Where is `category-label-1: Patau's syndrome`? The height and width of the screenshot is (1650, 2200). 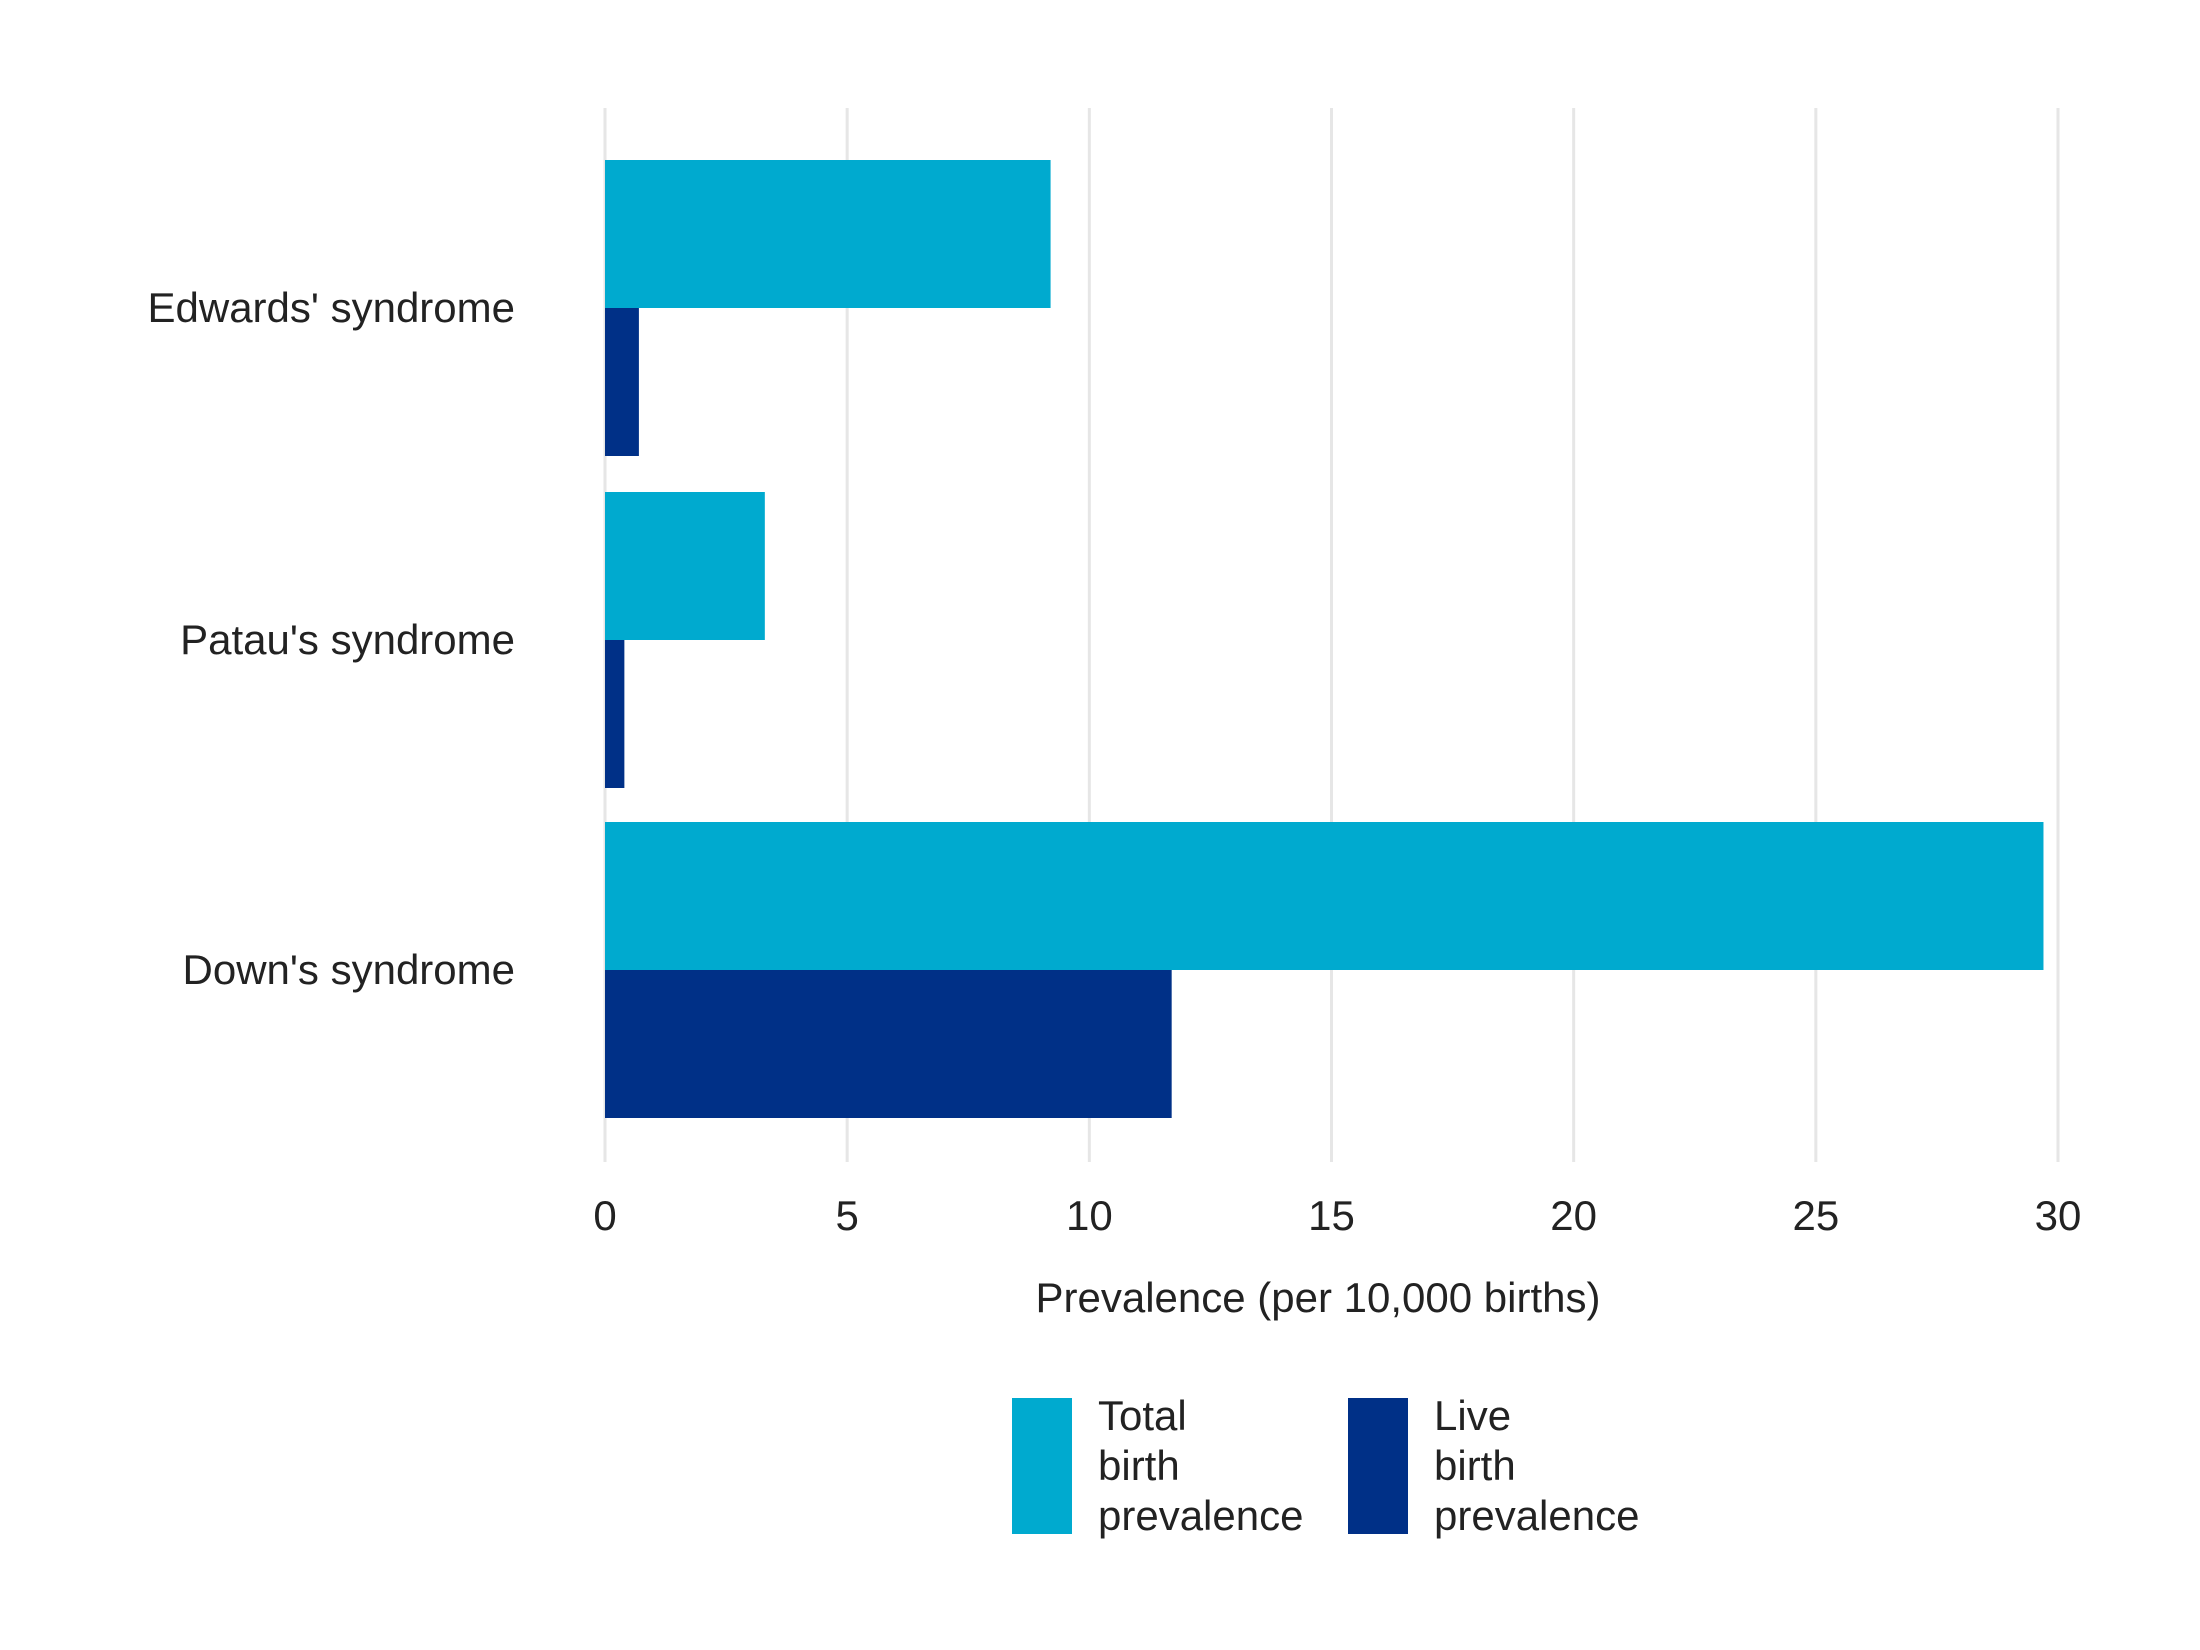 category-label-1: Patau's syndrome is located at coordinates (347, 639).